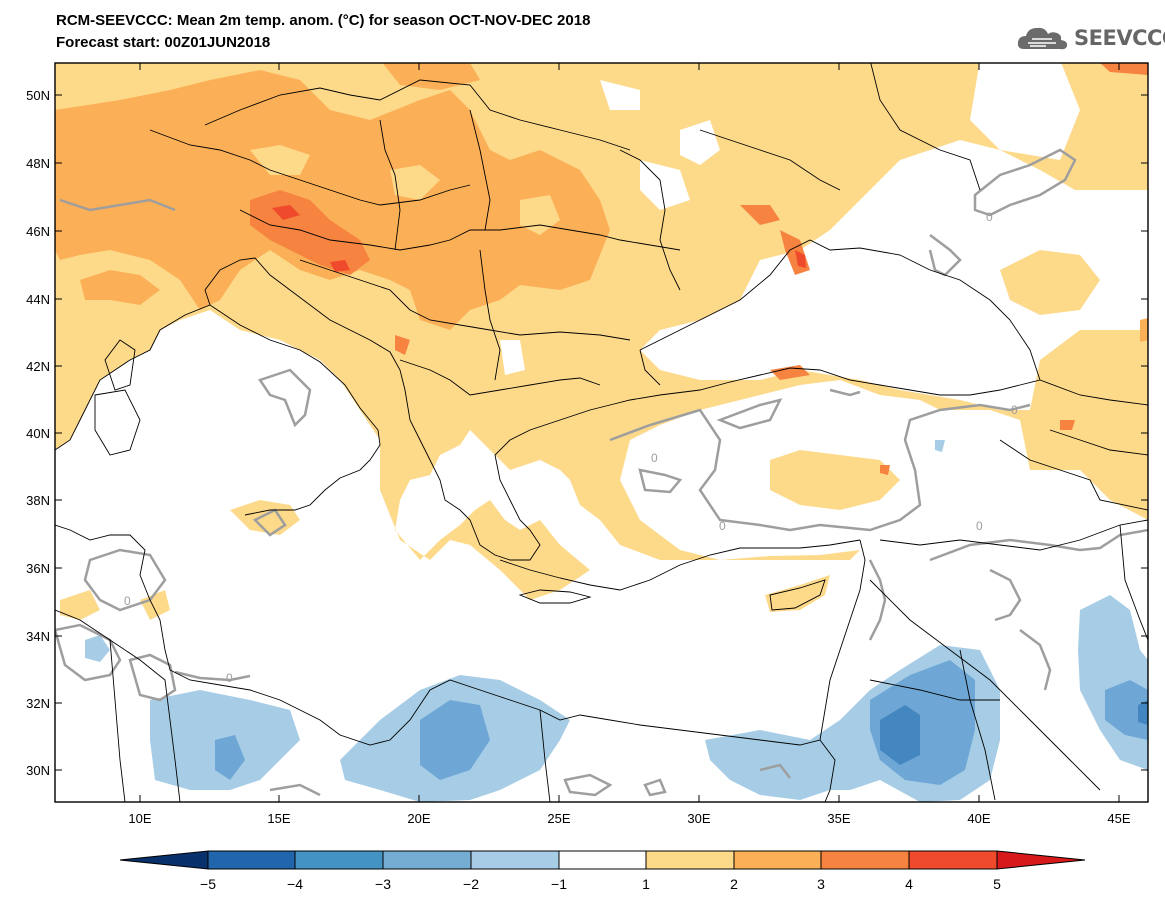 The width and height of the screenshot is (1165, 907). I want to click on lon-label: 40E, so click(978, 818).